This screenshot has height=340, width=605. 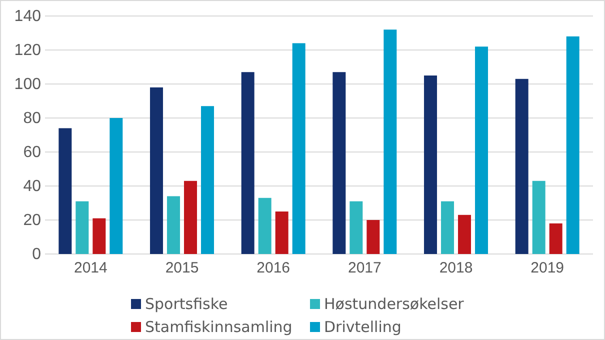 What do you see at coordinates (182, 268) in the screenshot?
I see `x-tick-label: 2015` at bounding box center [182, 268].